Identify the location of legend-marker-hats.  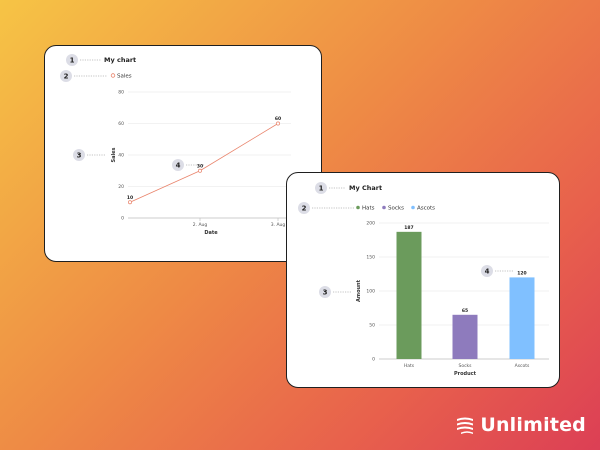
(358, 207).